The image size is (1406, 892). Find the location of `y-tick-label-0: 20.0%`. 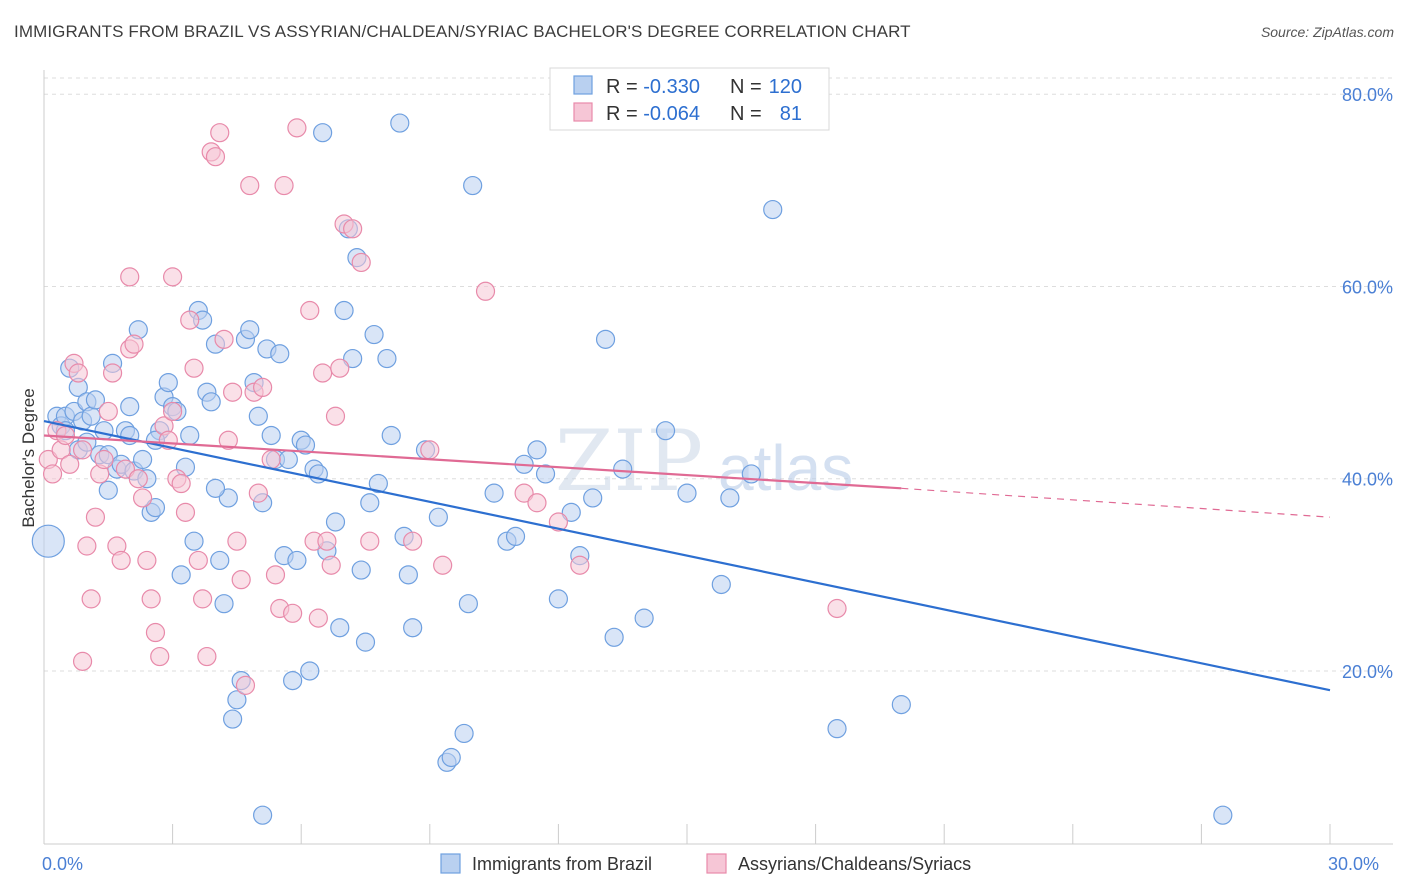

y-tick-label-0: 20.0% is located at coordinates (1367, 672).